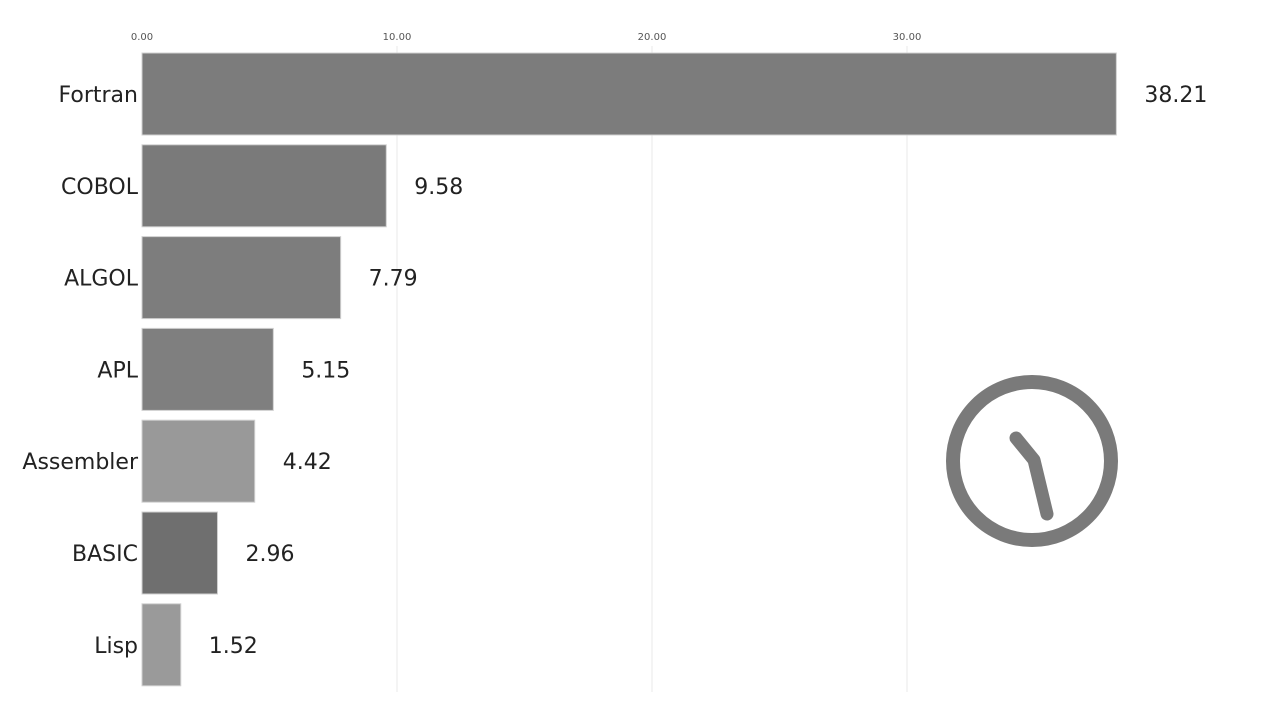  Describe the element at coordinates (116, 646) in the screenshot. I see `category-label: Lisp` at that location.